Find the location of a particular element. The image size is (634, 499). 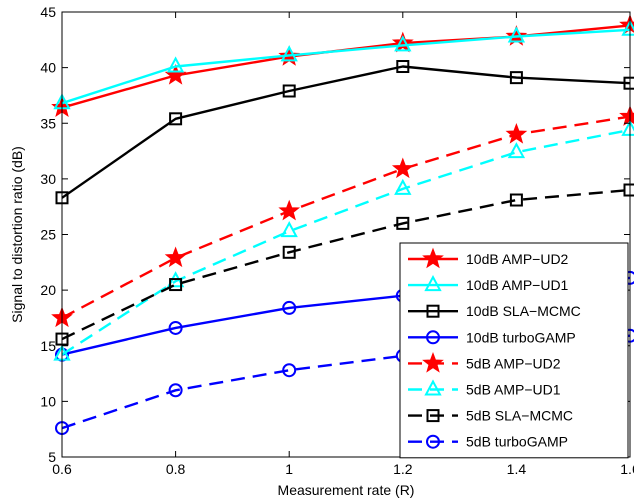

y-tick-label: 25 is located at coordinates (48, 235).